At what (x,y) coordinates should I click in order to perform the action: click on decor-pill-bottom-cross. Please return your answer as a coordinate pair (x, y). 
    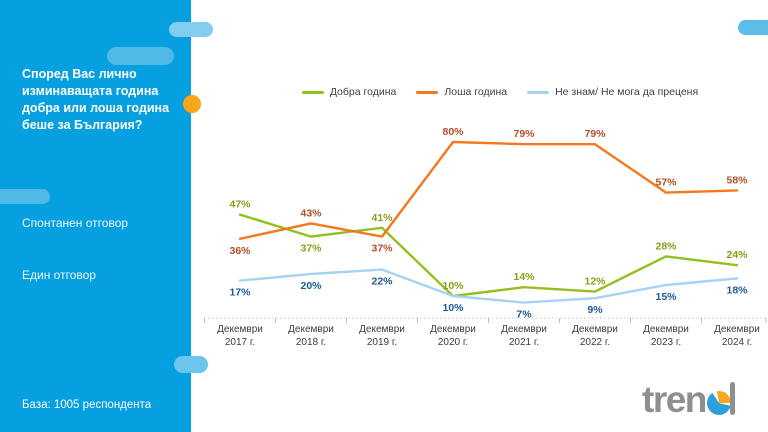
    Looking at the image, I should click on (191, 364).